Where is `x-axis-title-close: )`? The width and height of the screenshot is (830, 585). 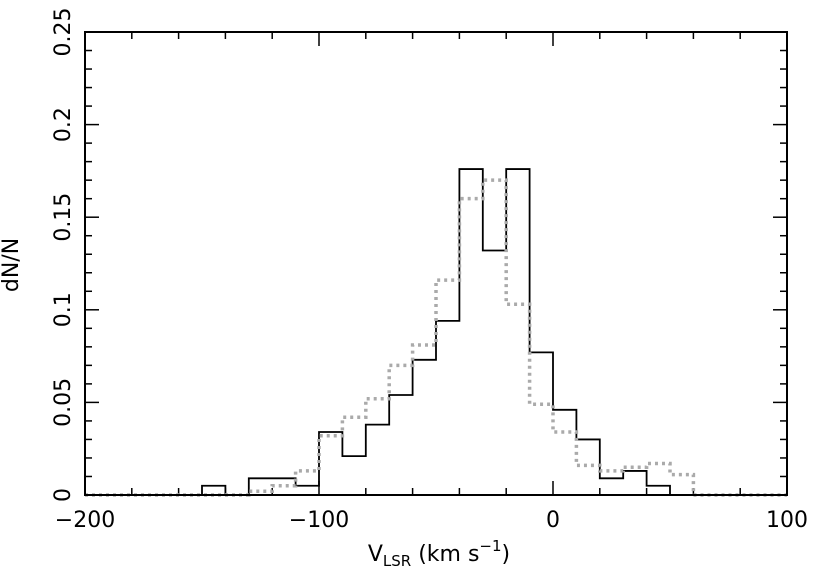 x-axis-title-close: ) is located at coordinates (506, 554).